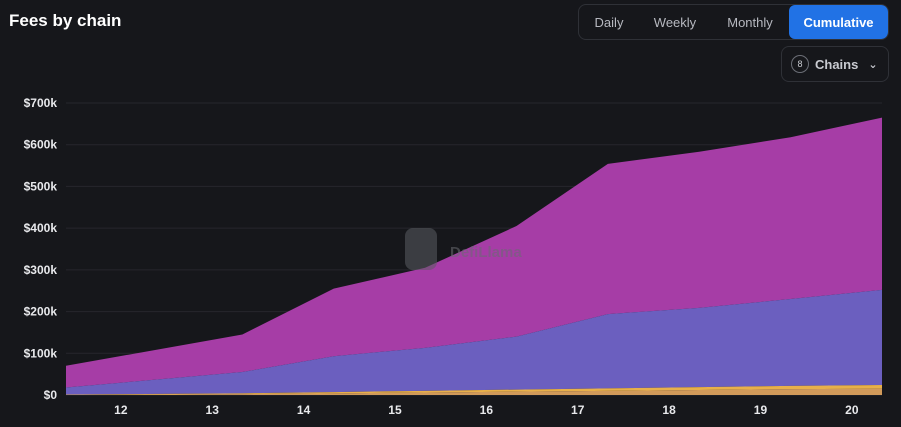 The height and width of the screenshot is (427, 901). What do you see at coordinates (41, 186) in the screenshot?
I see `y-tick-label: $500k` at bounding box center [41, 186].